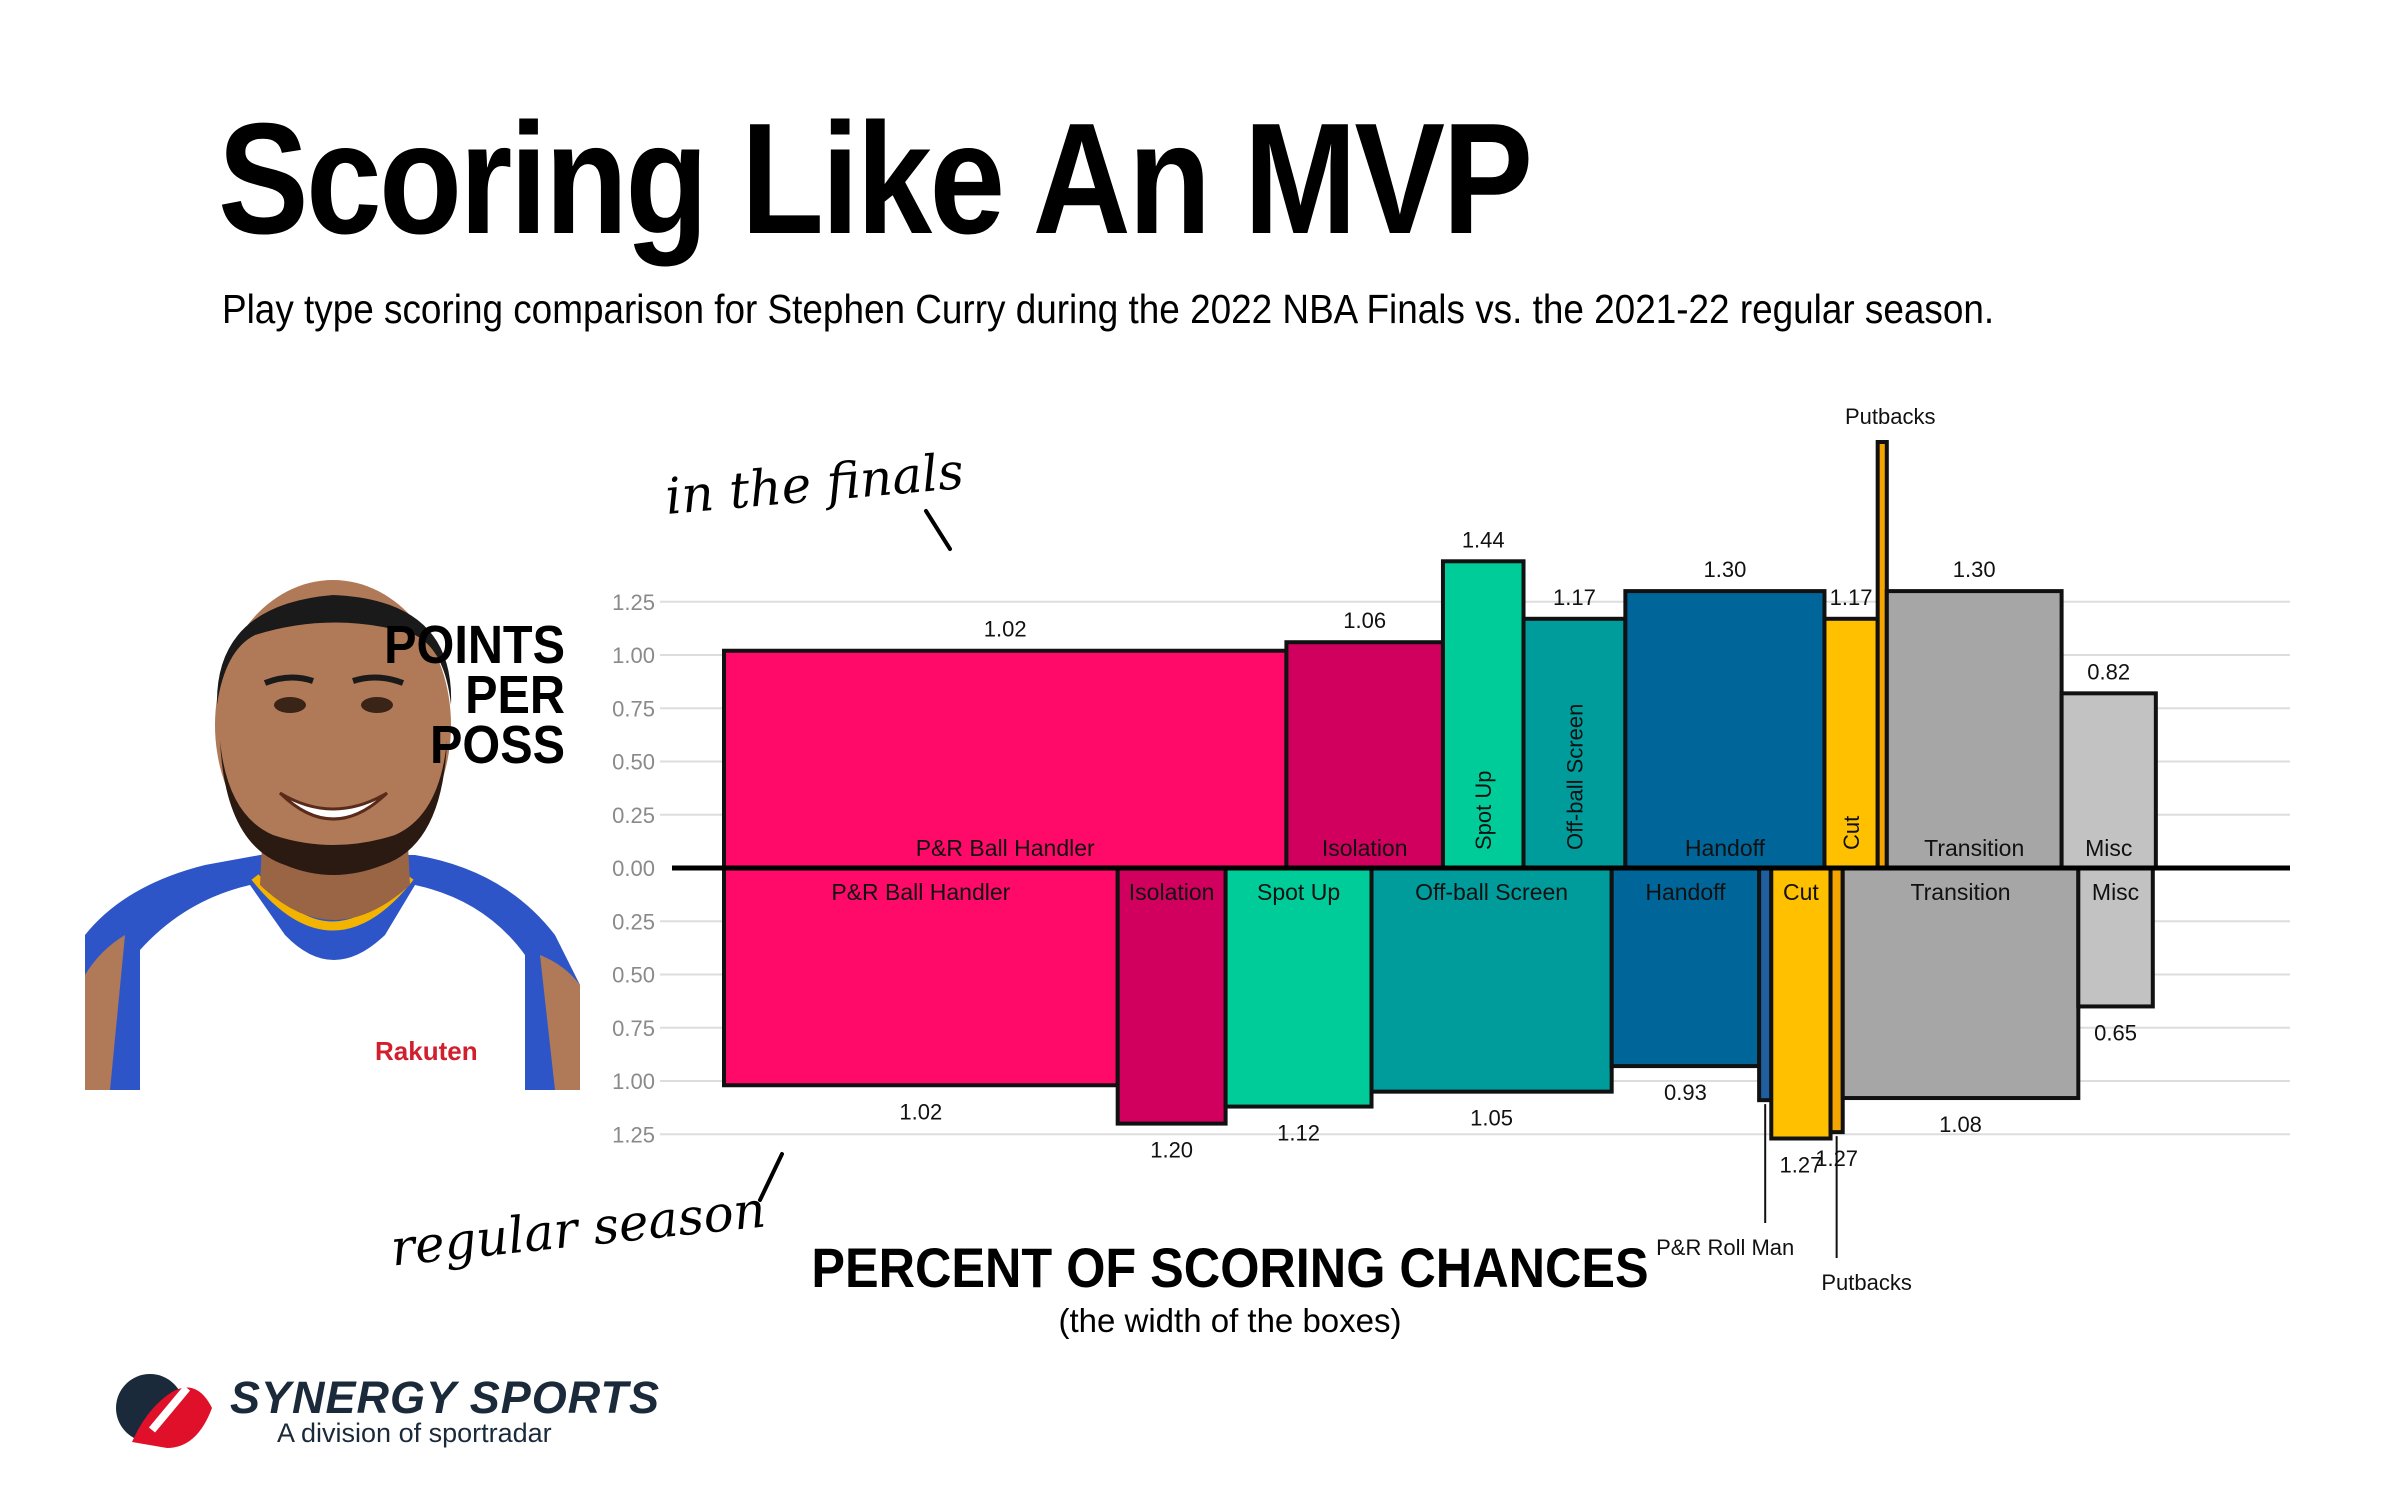 The width and height of the screenshot is (2400, 1510). I want to click on regular-season-annotation-tick, so click(771, 1177).